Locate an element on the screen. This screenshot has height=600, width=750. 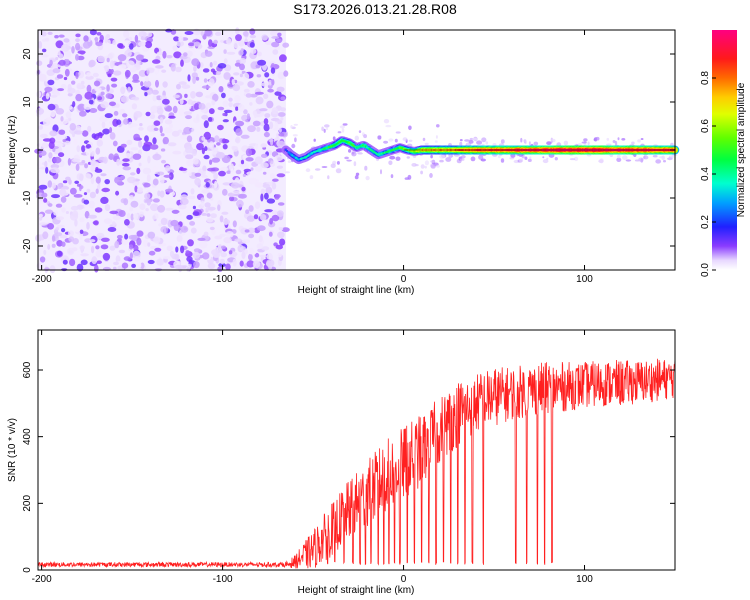
x-tick-label: -100 is located at coordinates (223, 579).